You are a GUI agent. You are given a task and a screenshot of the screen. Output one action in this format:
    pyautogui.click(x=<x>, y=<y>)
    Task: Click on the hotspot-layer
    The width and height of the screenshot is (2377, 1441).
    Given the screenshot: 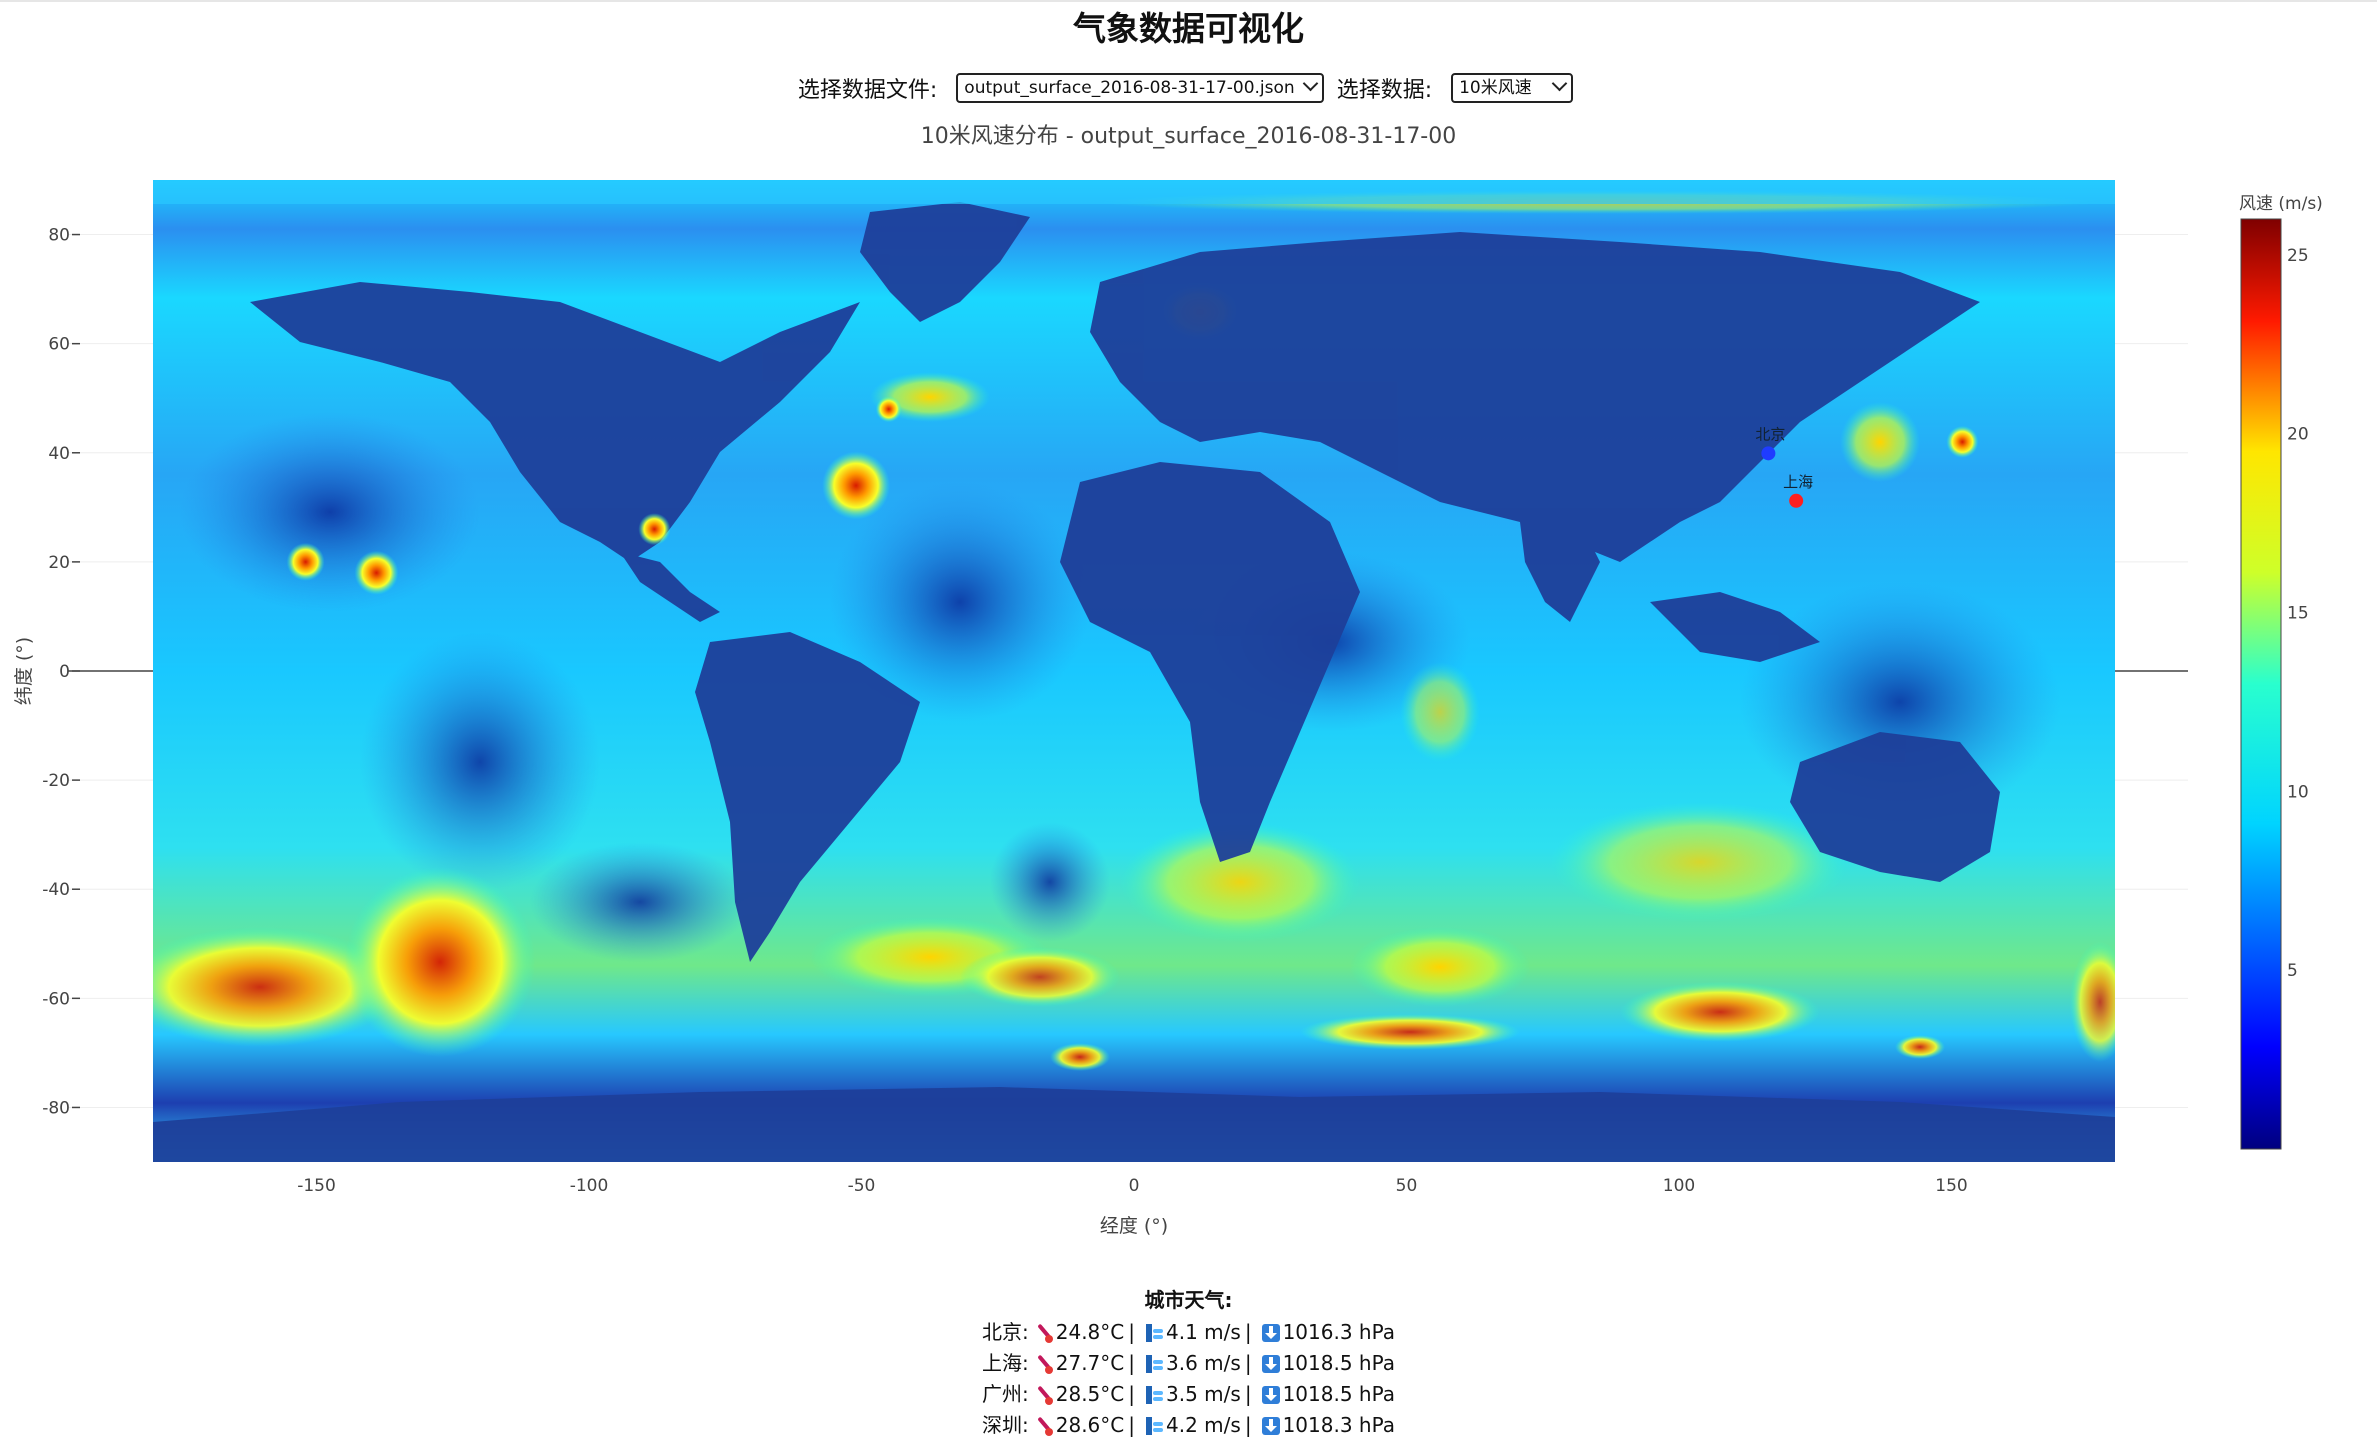 What is the action you would take?
    pyautogui.click(x=1132, y=495)
    